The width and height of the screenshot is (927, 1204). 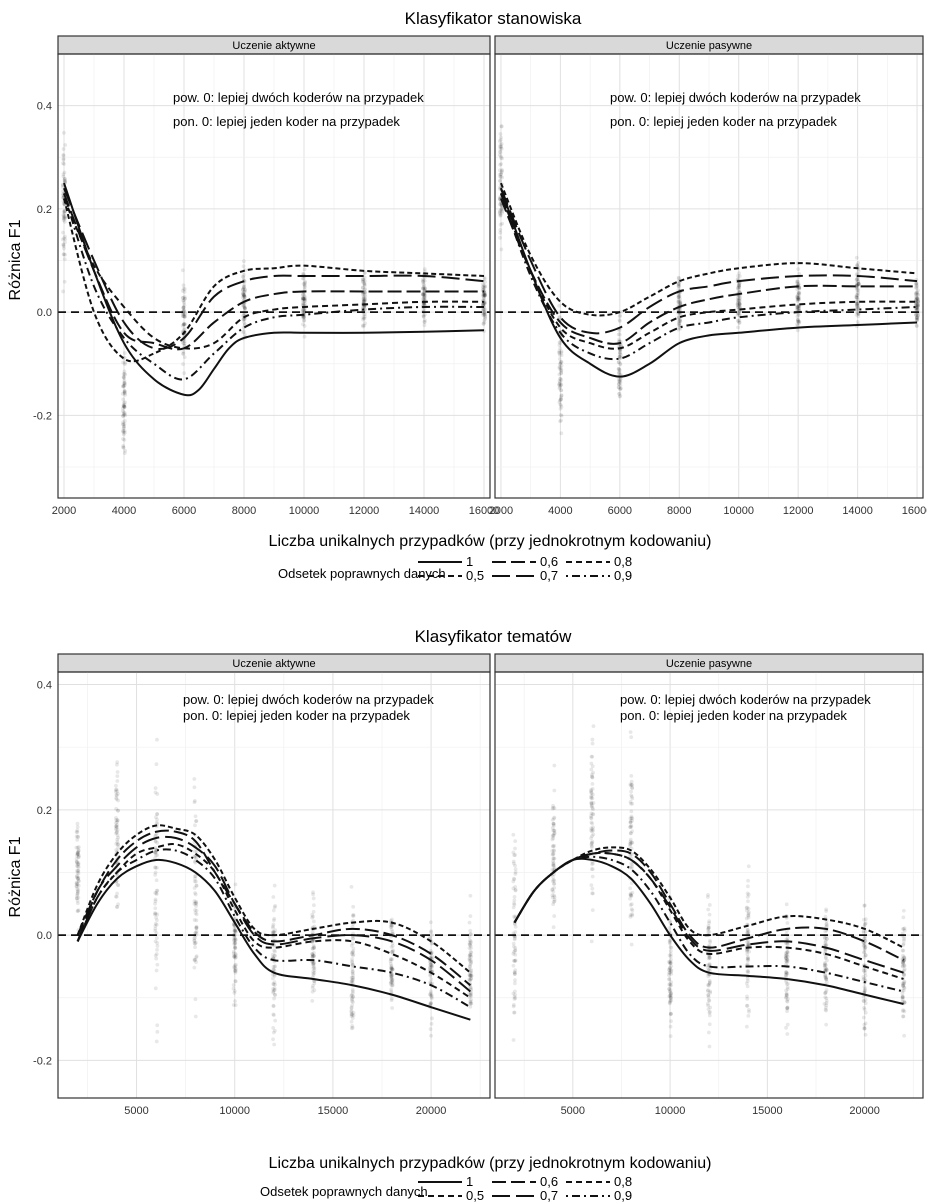 I want to click on chart1-title: Klasyfikator stanowiska, so click(x=493, y=18).